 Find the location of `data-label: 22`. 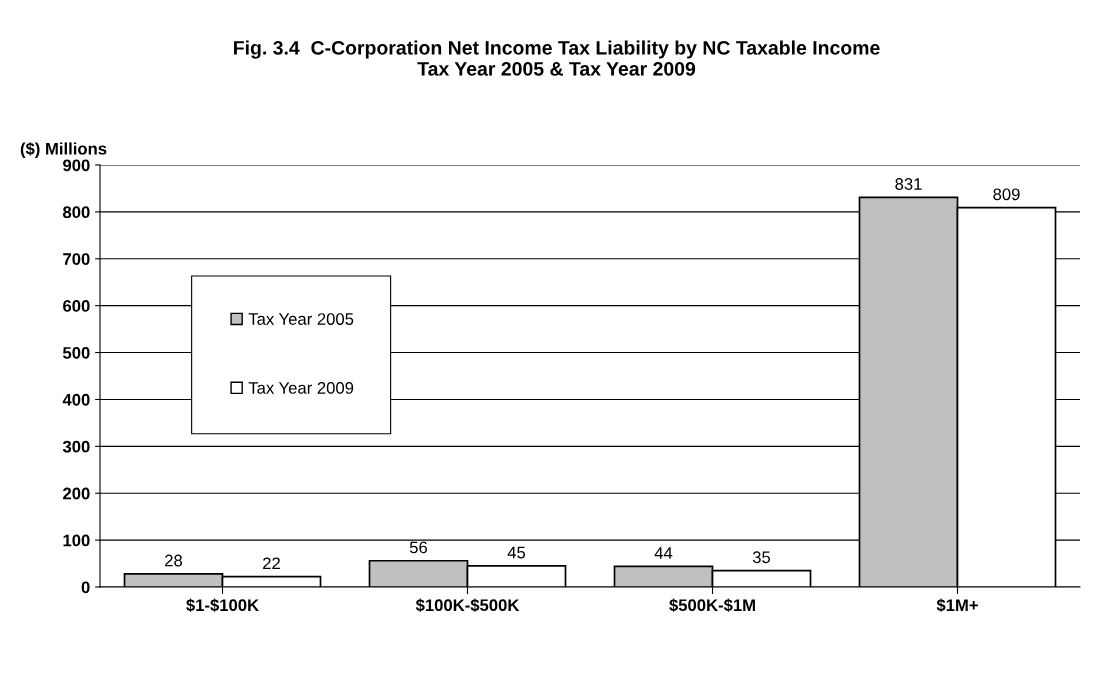

data-label: 22 is located at coordinates (271, 563).